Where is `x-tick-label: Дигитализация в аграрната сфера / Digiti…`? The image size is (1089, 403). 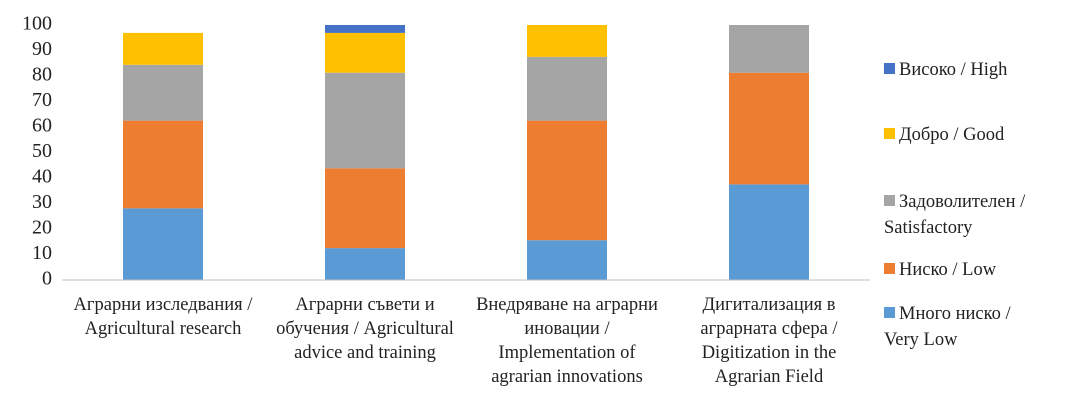
x-tick-label: Дигитализация в аграрната сфера / Digiti… is located at coordinates (769, 341).